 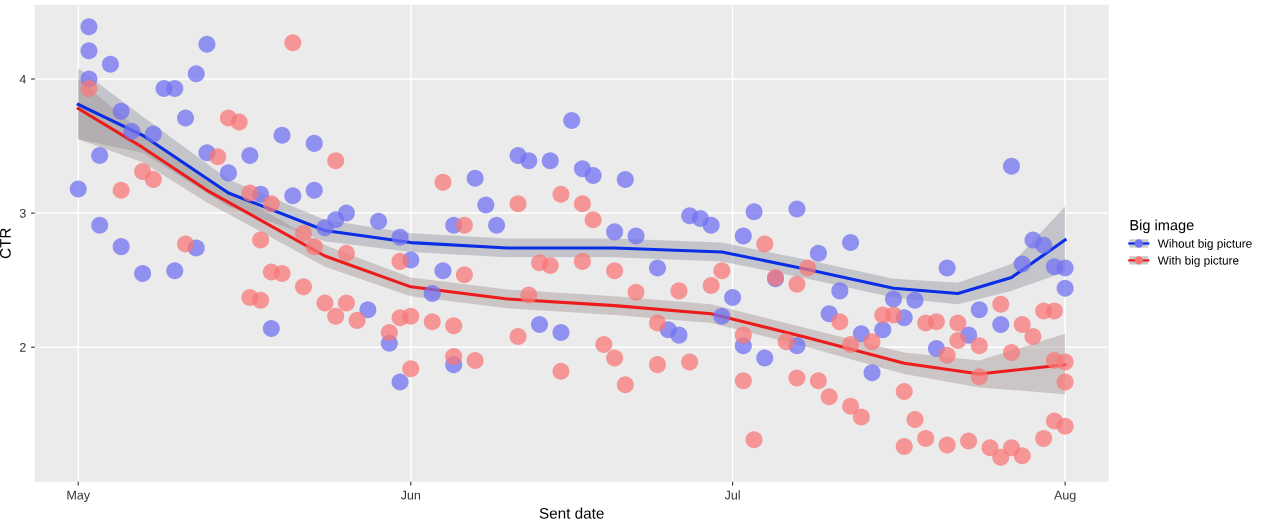 I want to click on y-tick-label: 2, so click(x=22, y=347).